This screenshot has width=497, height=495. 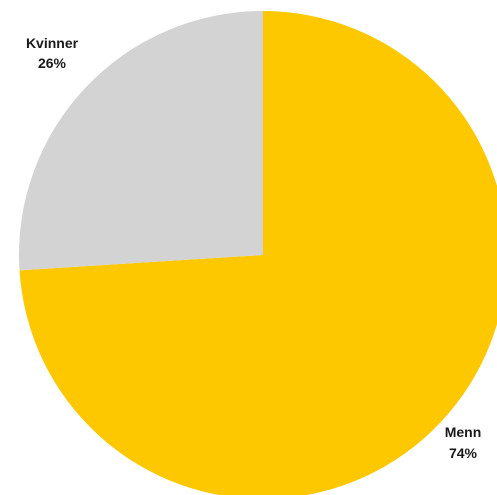 What do you see at coordinates (52, 43) in the screenshot?
I see `slice-label-kvinner: Kvinner` at bounding box center [52, 43].